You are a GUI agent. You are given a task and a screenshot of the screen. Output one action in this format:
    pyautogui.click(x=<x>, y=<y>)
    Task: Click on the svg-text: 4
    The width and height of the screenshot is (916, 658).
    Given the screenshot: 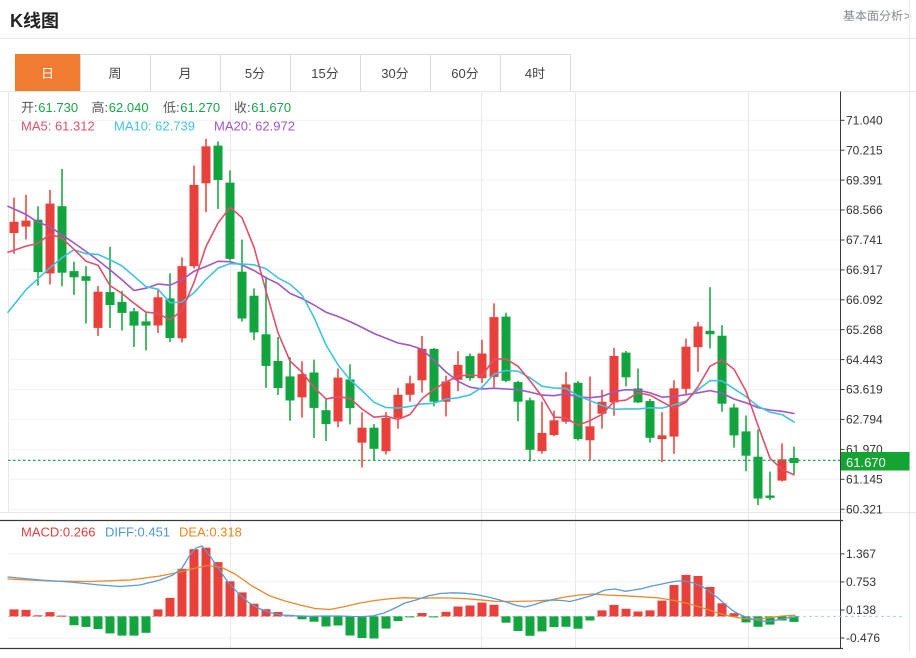 What is the action you would take?
    pyautogui.click(x=528, y=73)
    